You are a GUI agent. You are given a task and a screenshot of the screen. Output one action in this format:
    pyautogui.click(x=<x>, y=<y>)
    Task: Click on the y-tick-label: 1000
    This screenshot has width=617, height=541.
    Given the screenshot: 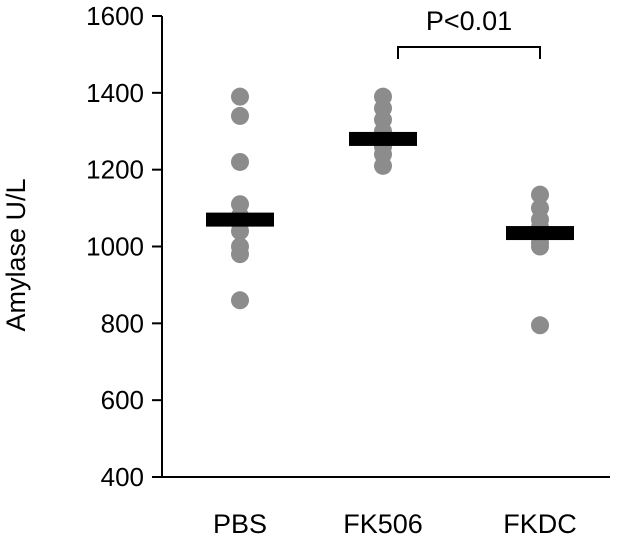 What is the action you would take?
    pyautogui.click(x=115, y=247)
    